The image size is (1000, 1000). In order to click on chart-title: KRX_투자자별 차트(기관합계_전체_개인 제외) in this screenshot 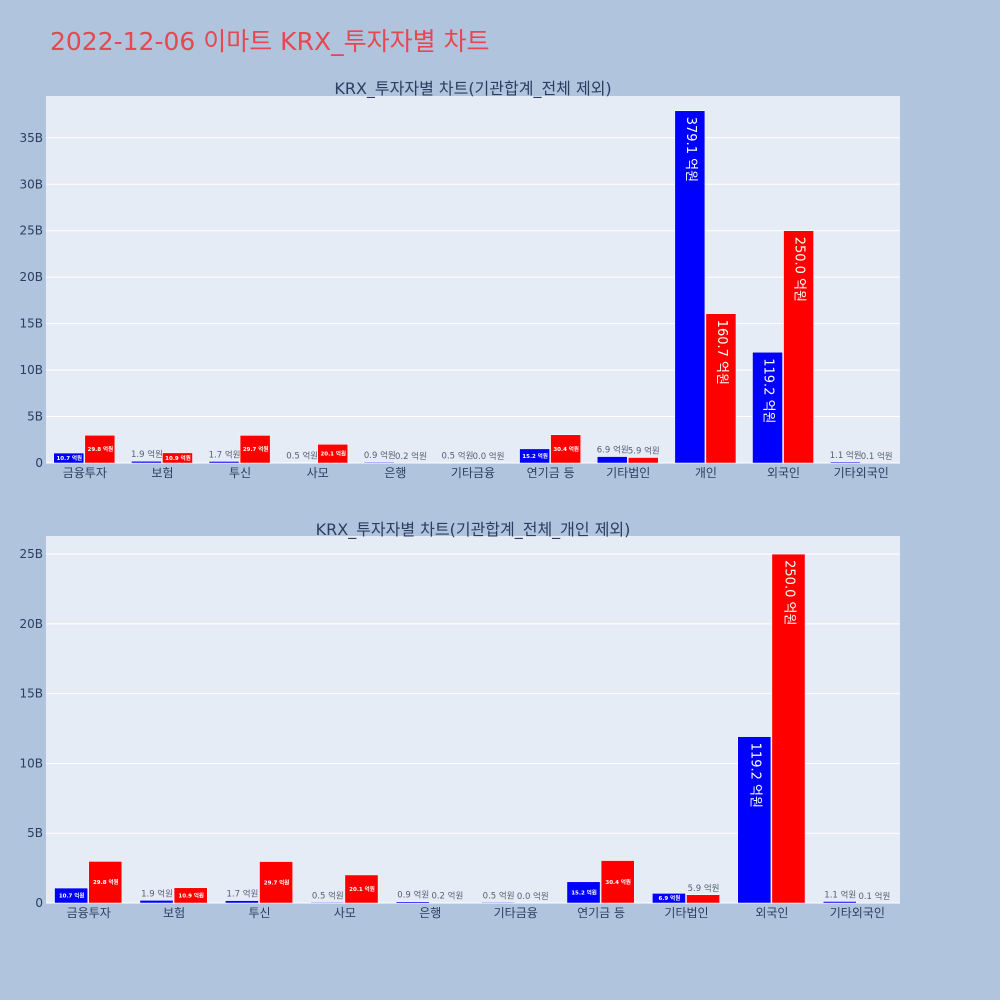, I will do `click(473, 530)`.